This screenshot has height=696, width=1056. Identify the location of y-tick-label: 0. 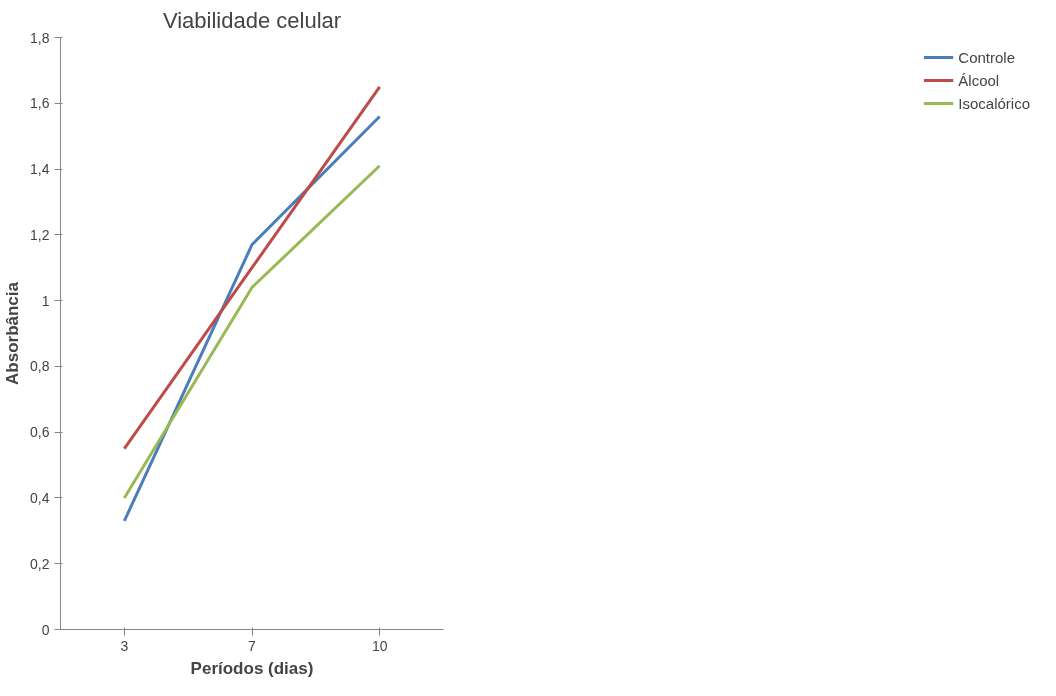
(45, 629).